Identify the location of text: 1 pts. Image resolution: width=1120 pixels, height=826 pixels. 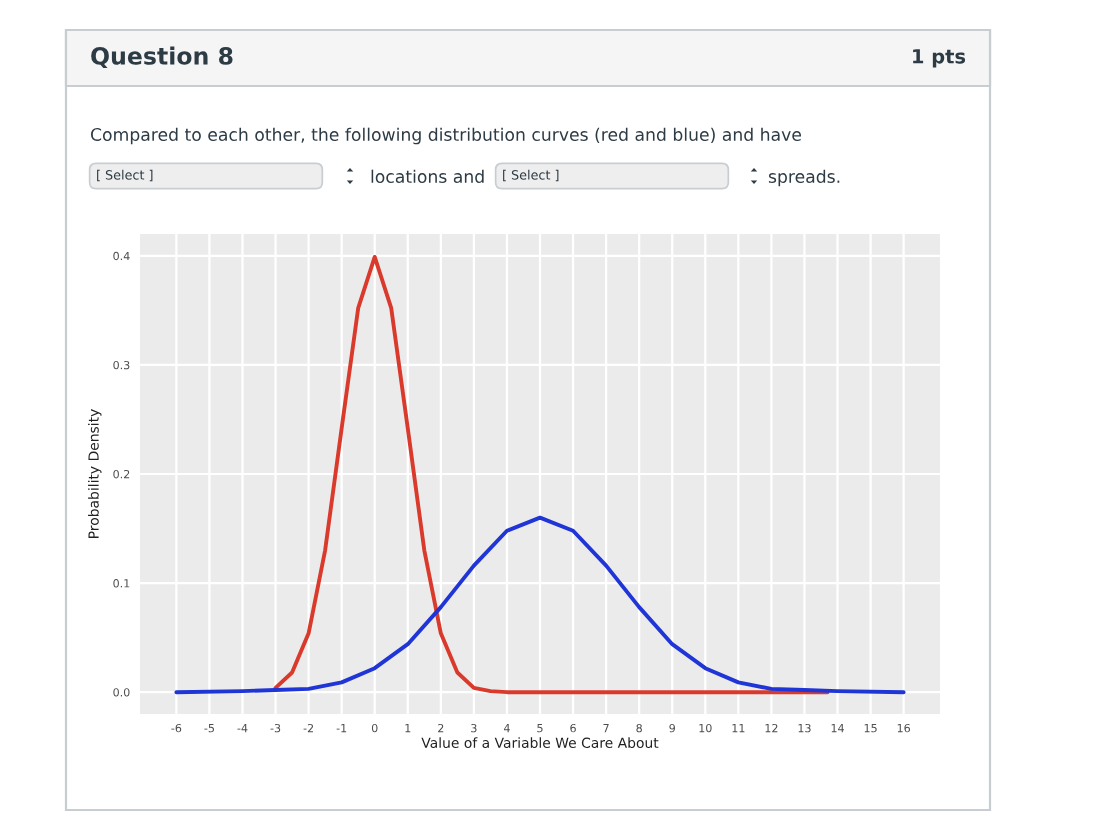
(939, 58).